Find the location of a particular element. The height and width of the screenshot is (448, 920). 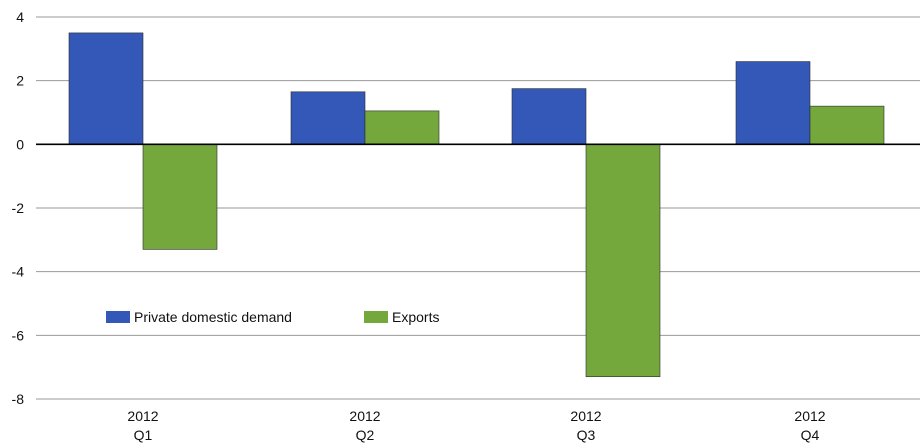

y-tick-label: 4 is located at coordinates (20, 17).